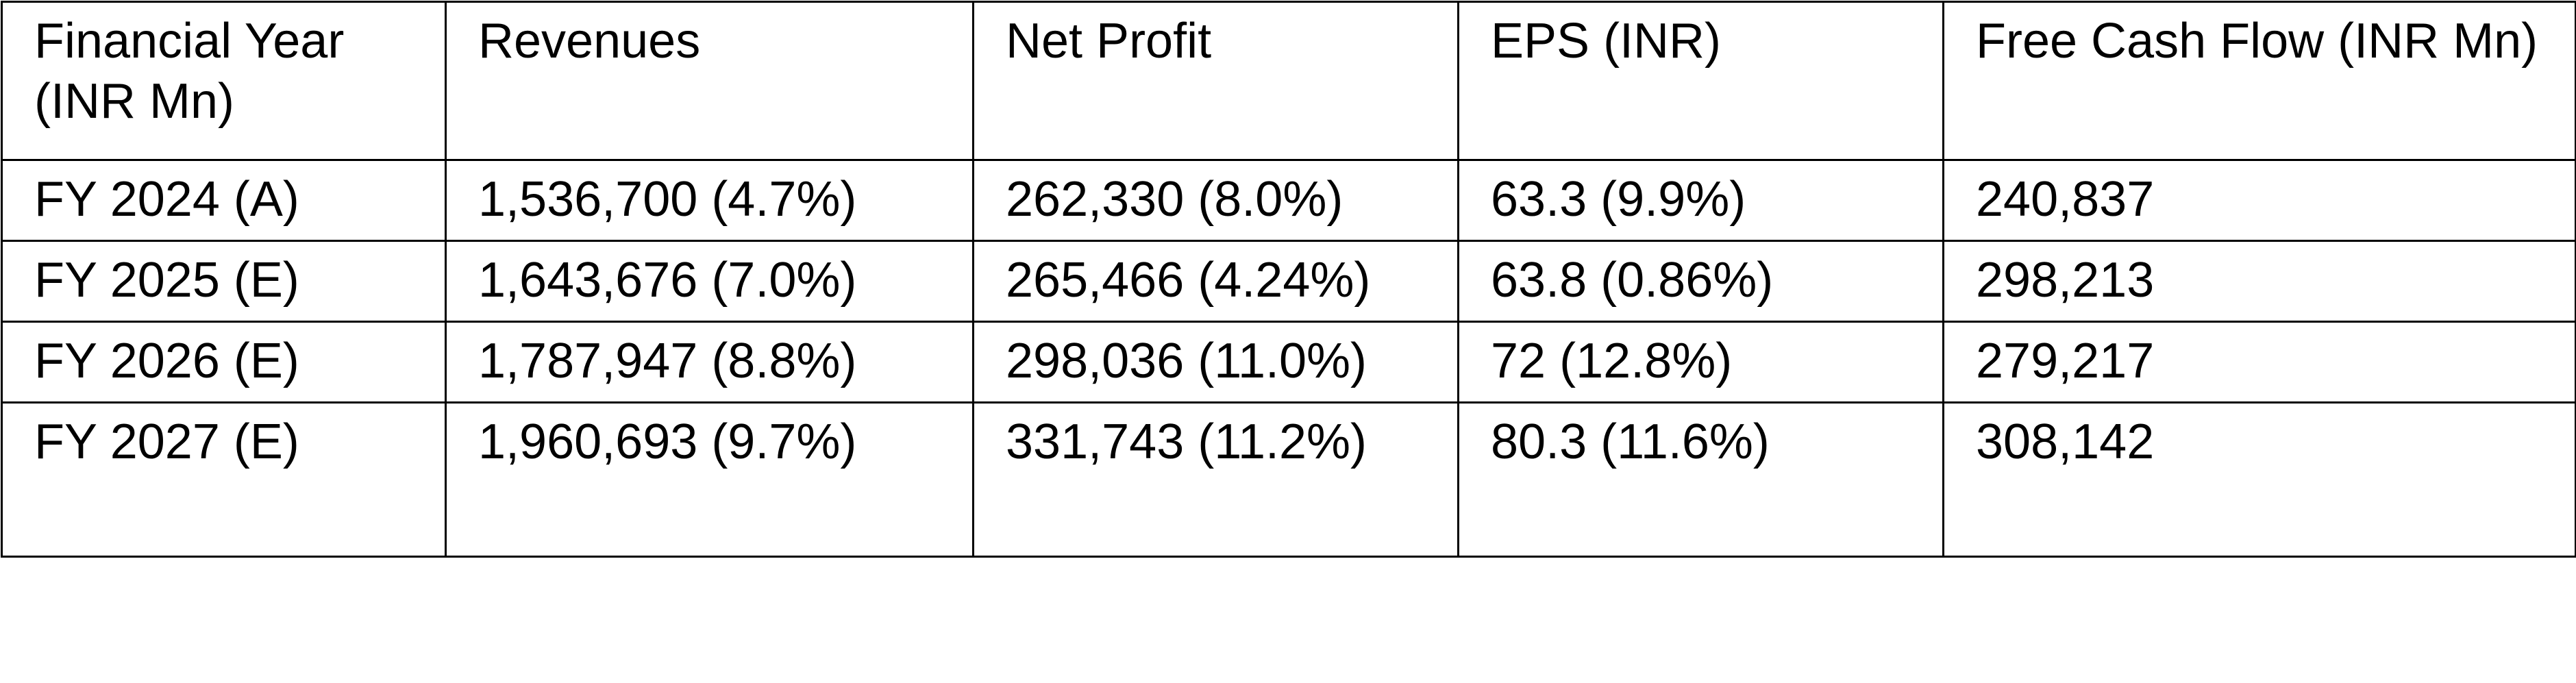 The image size is (2576, 683). Describe the element at coordinates (1700, 480) in the screenshot. I see `cell-eps: 80.3 (11.6%)` at that location.